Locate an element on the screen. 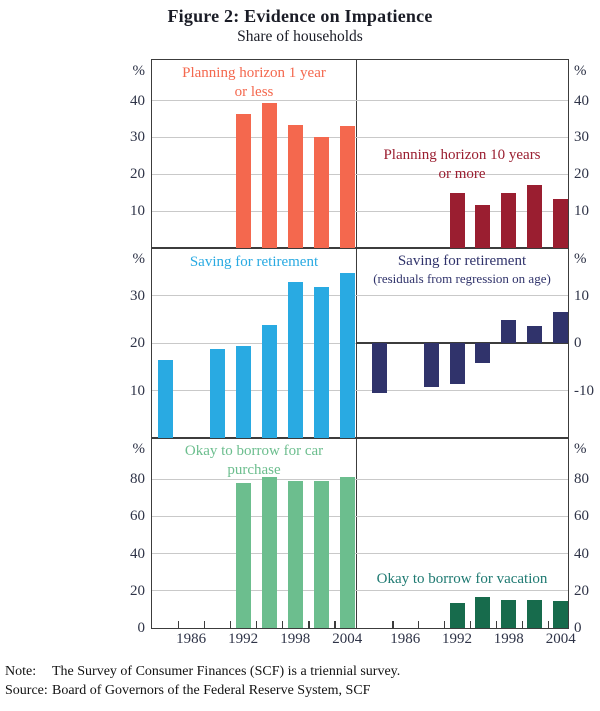  bar-okay-to-borrow-for-car-1995 is located at coordinates (269, 552).